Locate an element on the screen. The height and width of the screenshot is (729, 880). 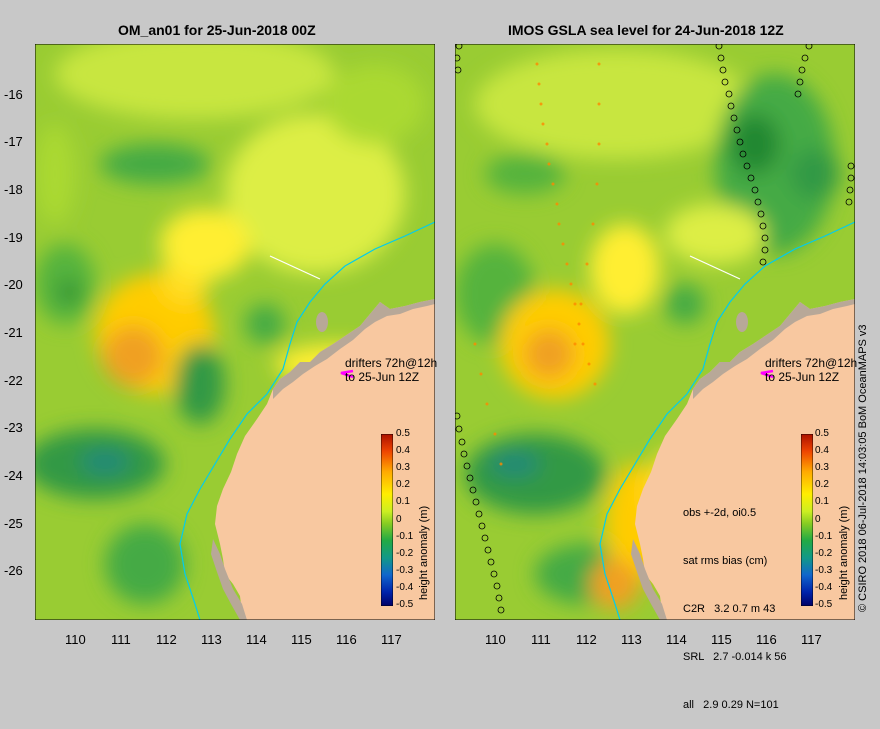
lat-tick: -17 is located at coordinates (13, 141).